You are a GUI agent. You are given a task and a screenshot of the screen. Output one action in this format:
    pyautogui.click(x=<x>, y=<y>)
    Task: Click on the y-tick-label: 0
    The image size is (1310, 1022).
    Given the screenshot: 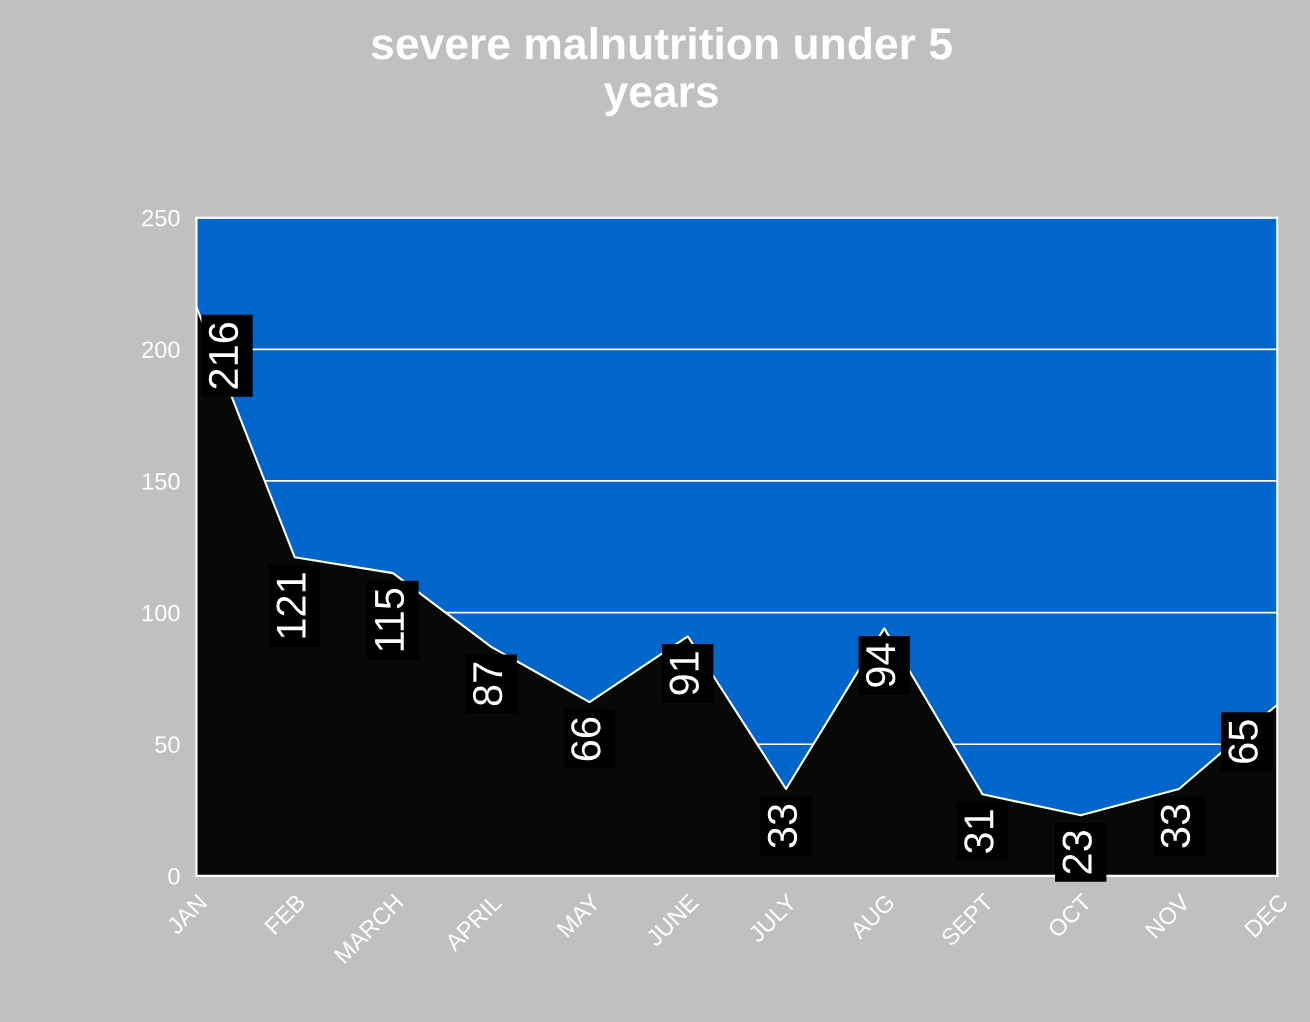 What is the action you would take?
    pyautogui.click(x=174, y=876)
    